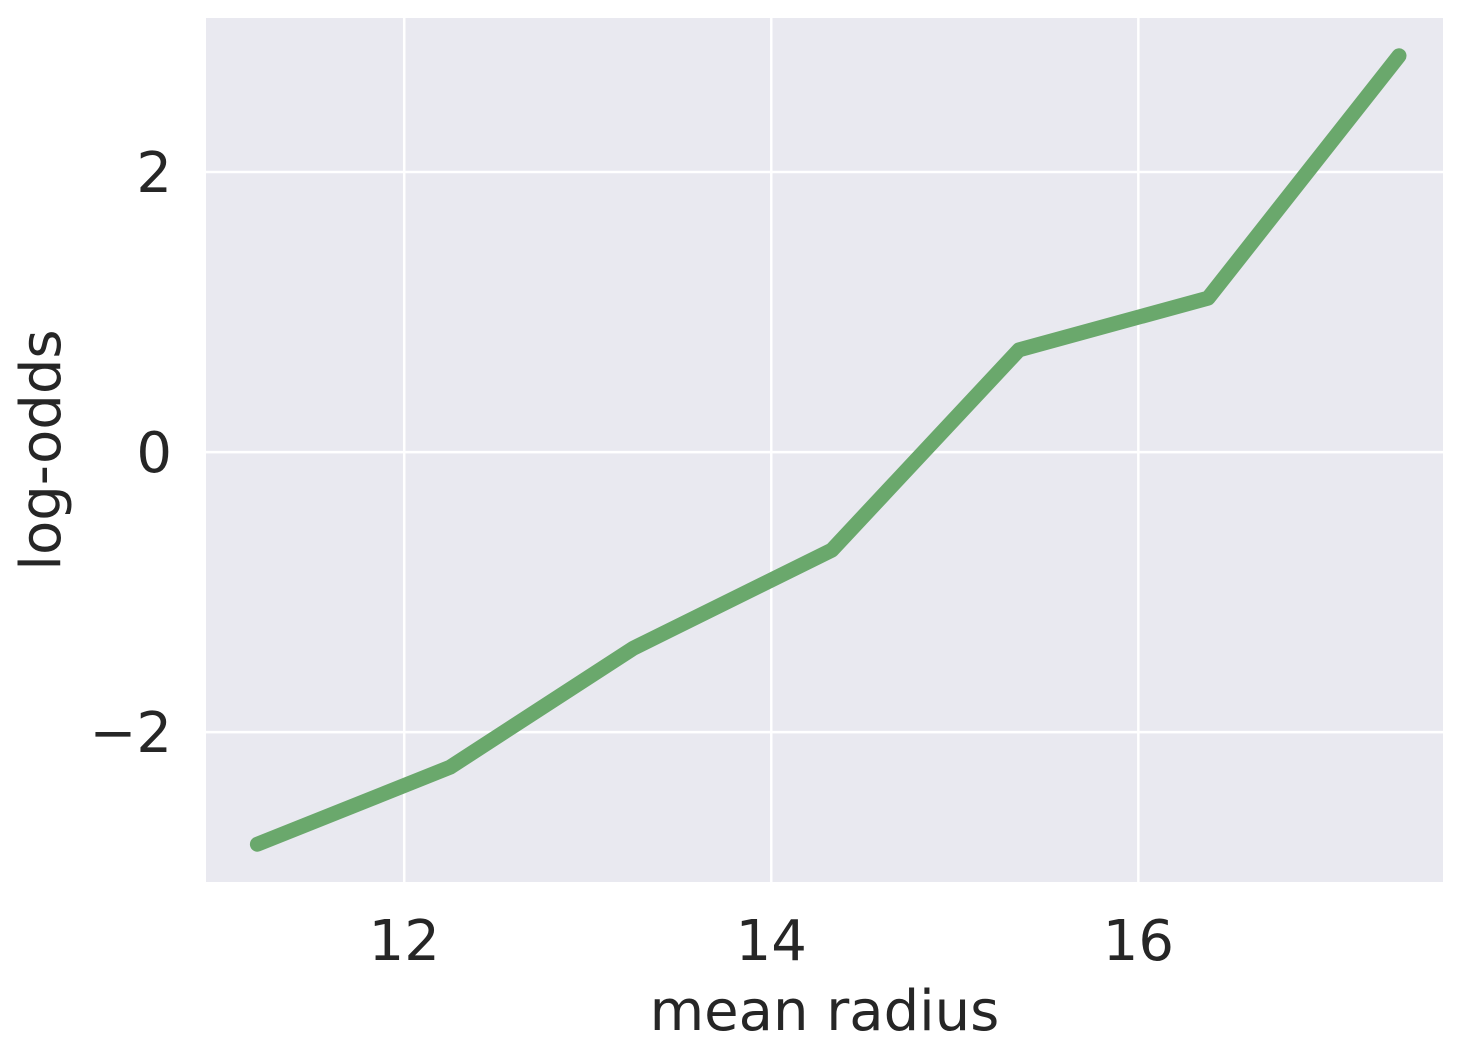 This screenshot has height=1051, width=1462. I want to click on x-tick-label: 14, so click(771, 941).